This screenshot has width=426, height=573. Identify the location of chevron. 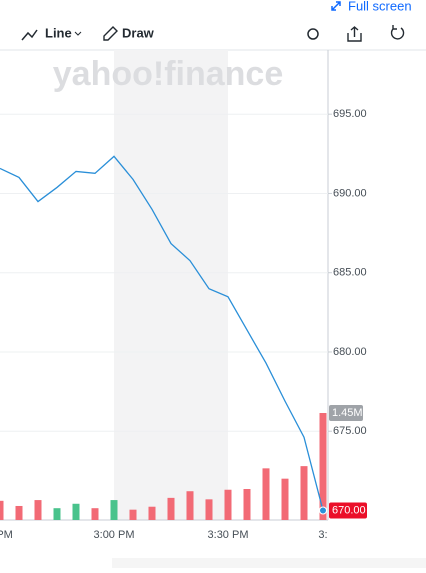
(78, 33).